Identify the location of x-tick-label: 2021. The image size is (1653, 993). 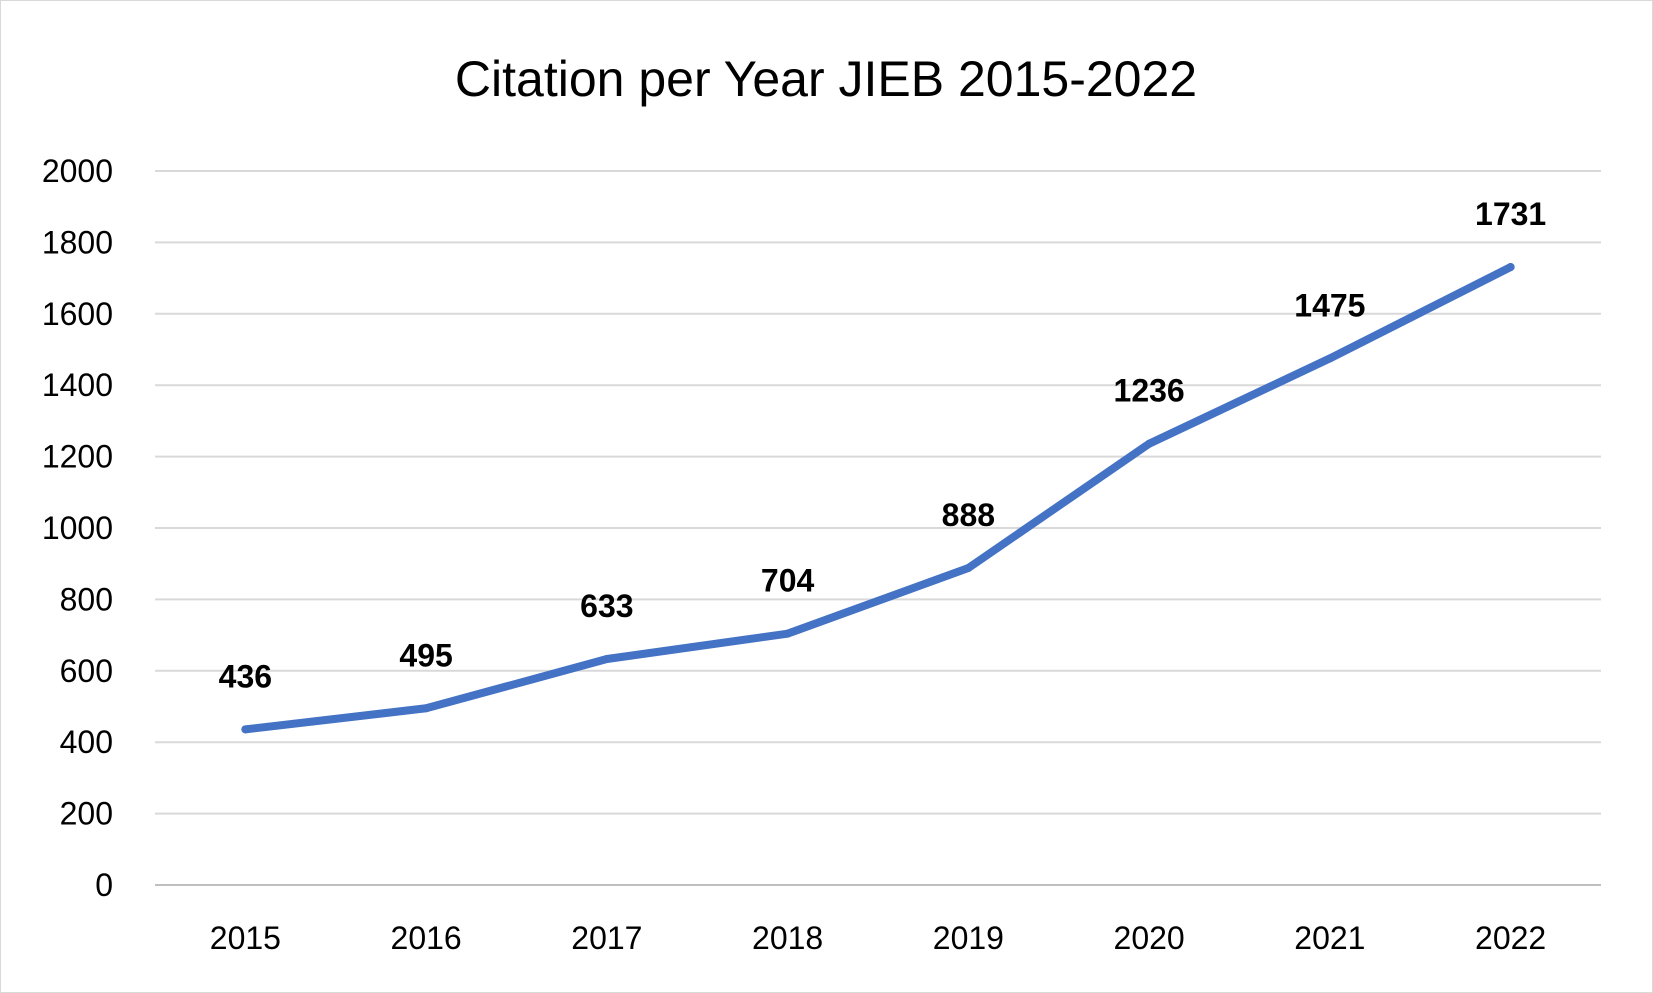
(1329, 938).